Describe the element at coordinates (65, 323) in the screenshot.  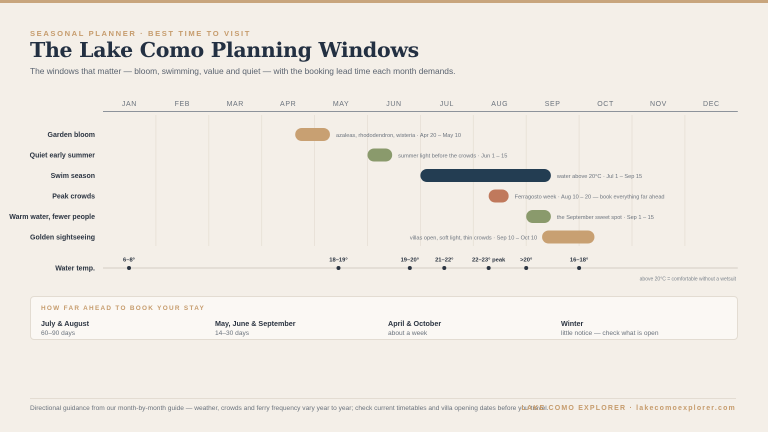
I see `booking-item-label: July & August` at that location.